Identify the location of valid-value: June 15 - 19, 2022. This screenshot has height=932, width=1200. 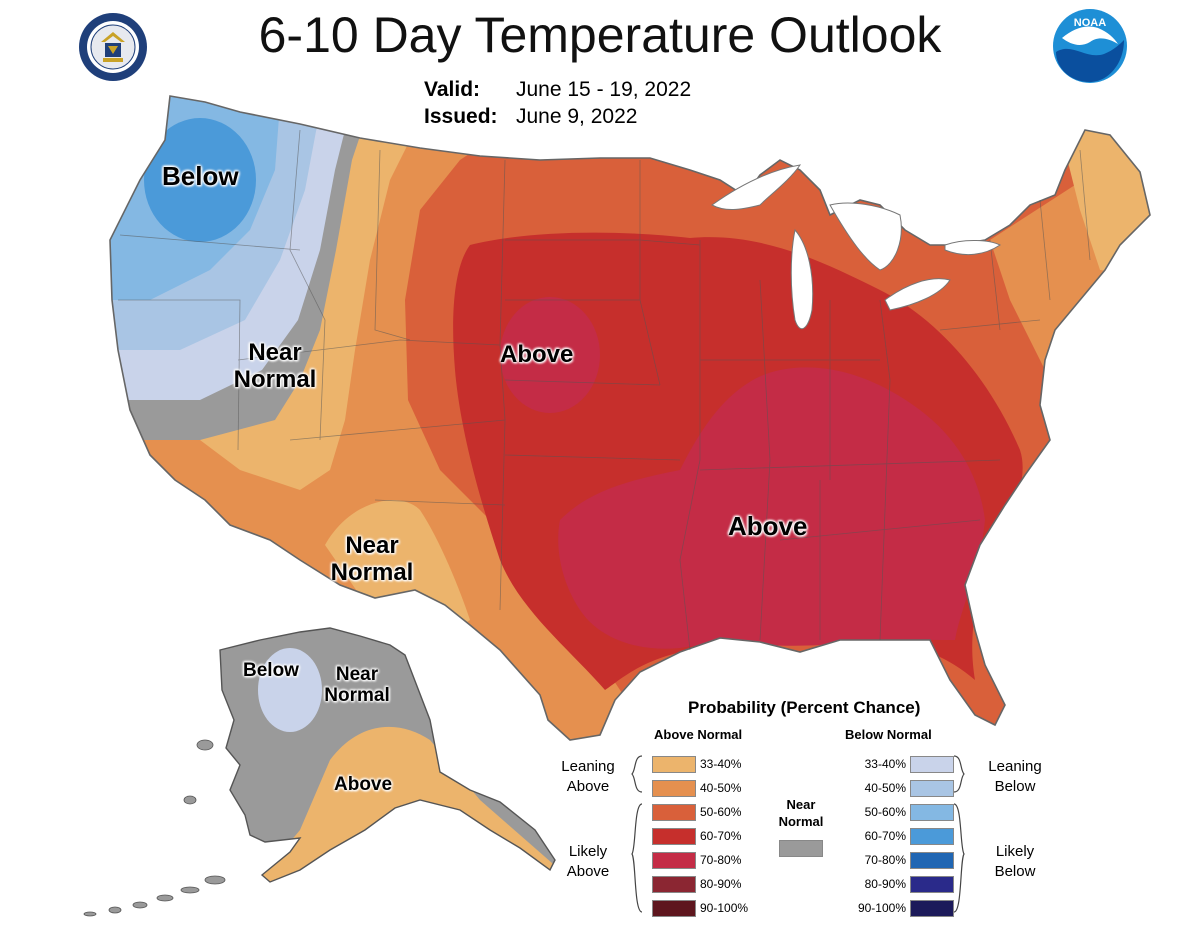
(604, 89).